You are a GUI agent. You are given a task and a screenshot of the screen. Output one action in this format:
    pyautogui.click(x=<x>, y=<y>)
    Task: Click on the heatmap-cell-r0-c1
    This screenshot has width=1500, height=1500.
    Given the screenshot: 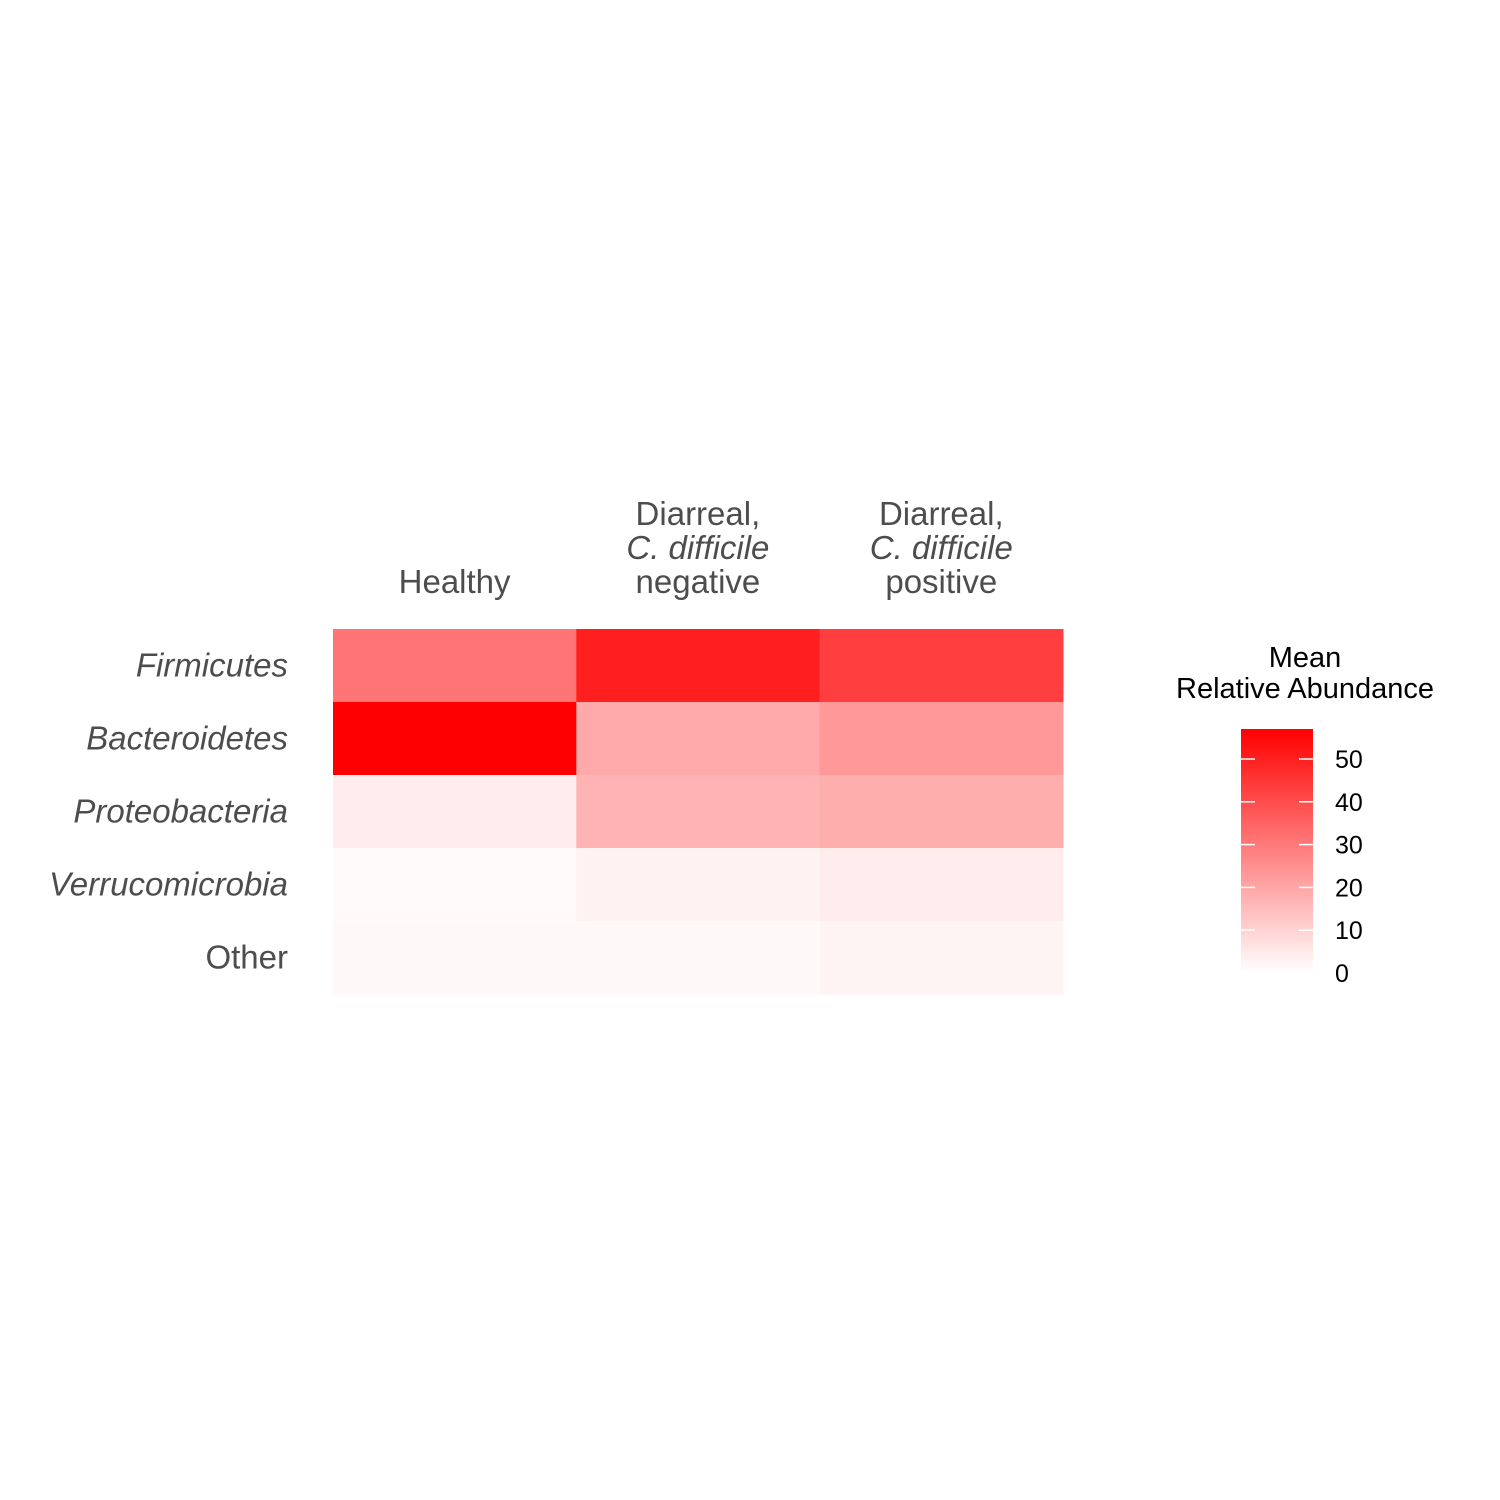 What is the action you would take?
    pyautogui.click(x=698, y=666)
    